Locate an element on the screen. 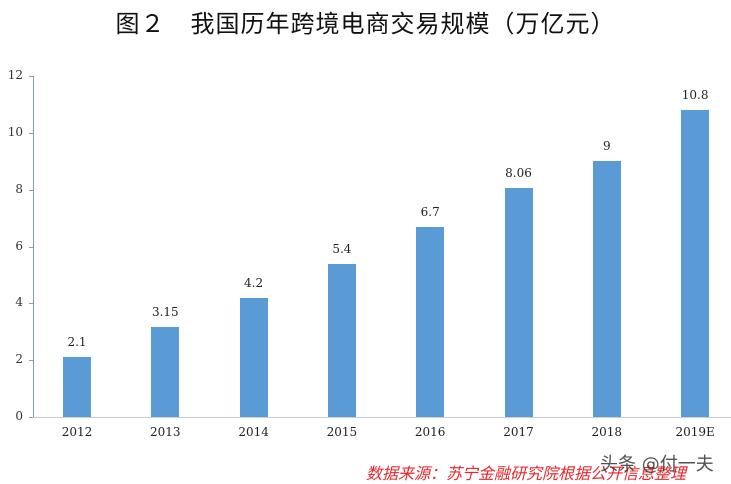 The height and width of the screenshot is (484, 731). source-note: 数据来源：苏宁金融研究院根据公开信息整理 is located at coordinates (526, 473).